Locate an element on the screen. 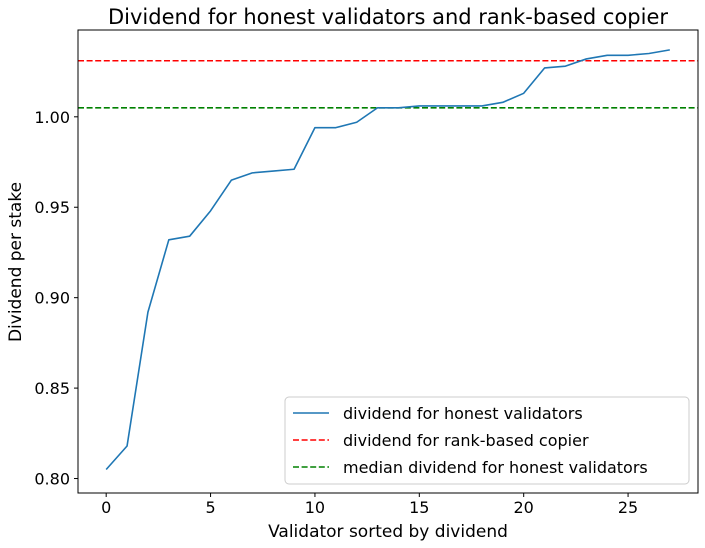 Image resolution: width=705 pixels, height=548 pixels. x-tick-label: 25 is located at coordinates (628, 507).